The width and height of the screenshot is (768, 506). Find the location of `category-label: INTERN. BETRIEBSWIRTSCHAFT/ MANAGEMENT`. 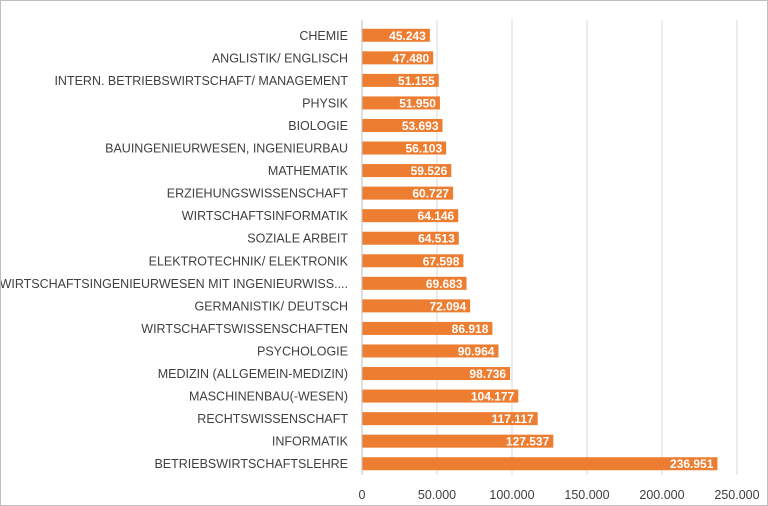

category-label: INTERN. BETRIEBSWIRTSCHAFT/ MANAGEMENT is located at coordinates (201, 81).